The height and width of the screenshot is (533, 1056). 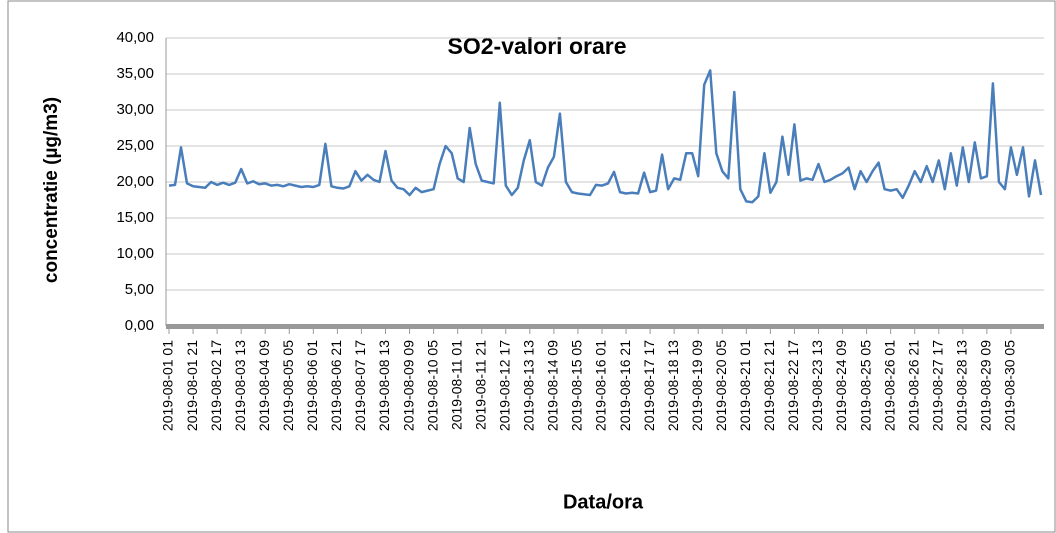 What do you see at coordinates (360, 385) in the screenshot?
I see `x-tick-label: 2019-08-07 17` at bounding box center [360, 385].